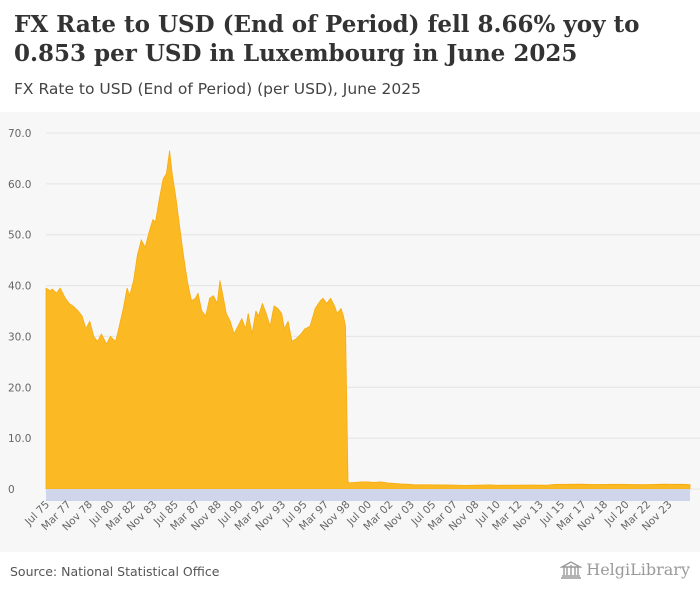  I want to click on y-tick-label: 70.0, so click(19, 134).